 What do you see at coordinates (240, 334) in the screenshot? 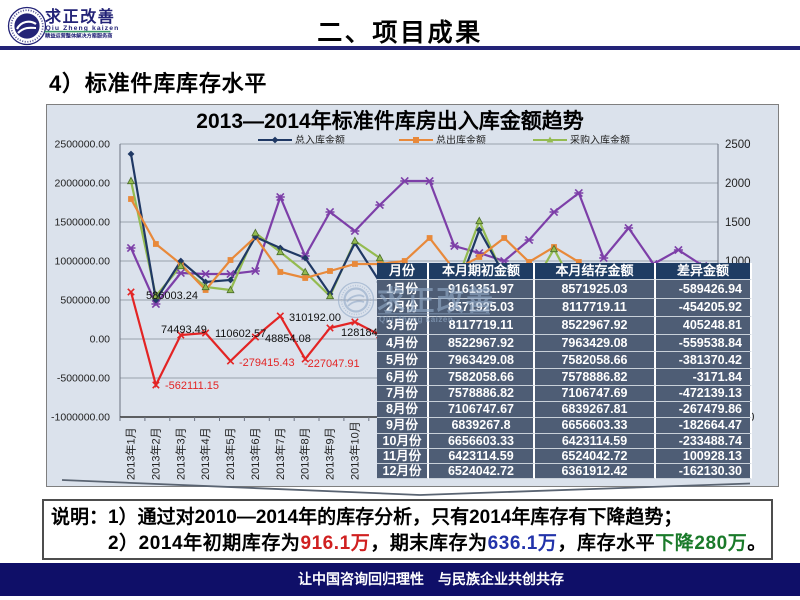
I see `svg-text: 110602.57` at bounding box center [240, 334].